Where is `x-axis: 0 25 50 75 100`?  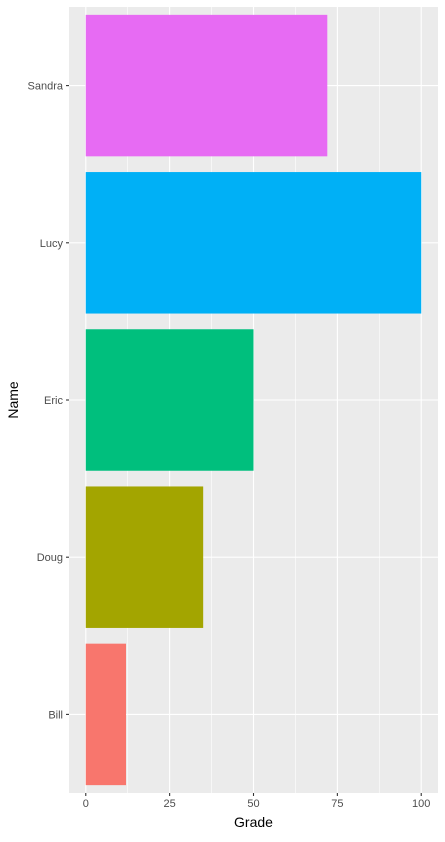
x-axis: 0 25 50 75 100 is located at coordinates (256, 801).